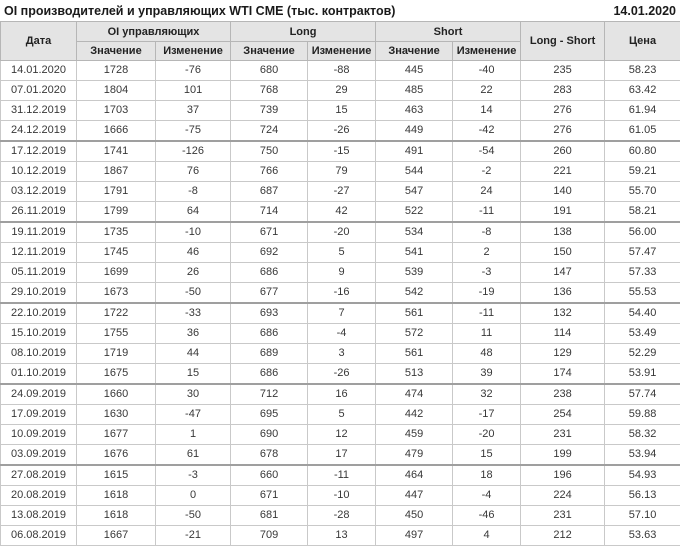 The width and height of the screenshot is (680, 548). Describe the element at coordinates (38, 131) in the screenshot. I see `date-cell: 24.12.2019` at that location.